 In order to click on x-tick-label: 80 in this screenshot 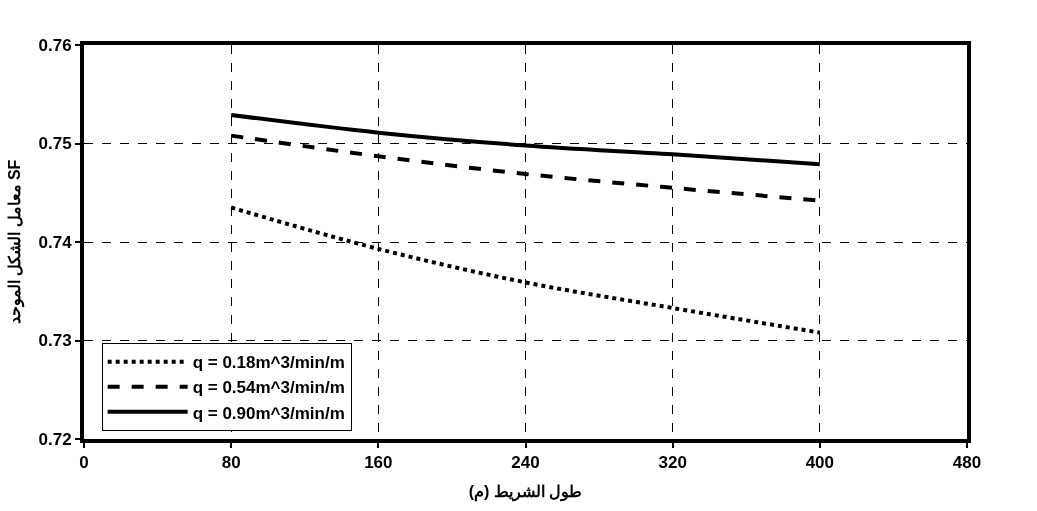, I will do `click(231, 463)`.